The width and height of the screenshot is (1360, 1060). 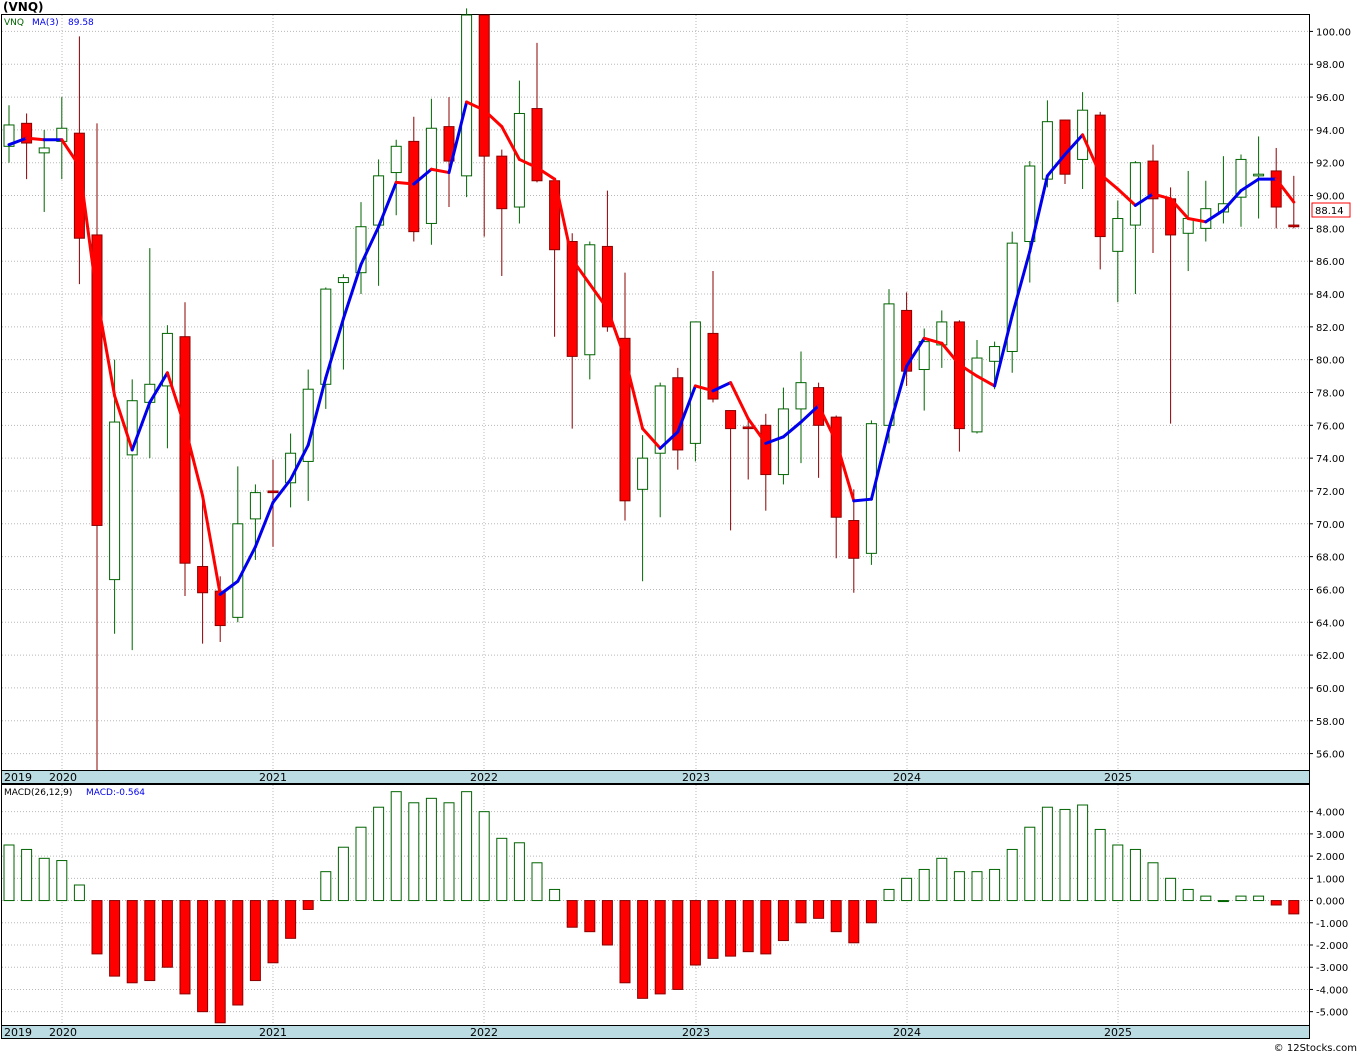 I want to click on chart-title: (VNQ), so click(x=23, y=7).